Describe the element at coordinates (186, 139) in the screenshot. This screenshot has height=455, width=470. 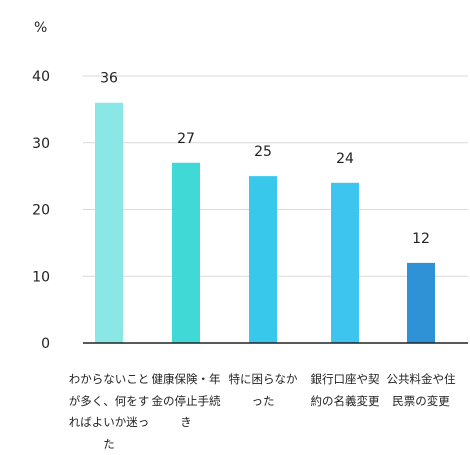
I see `data-label: 27` at that location.